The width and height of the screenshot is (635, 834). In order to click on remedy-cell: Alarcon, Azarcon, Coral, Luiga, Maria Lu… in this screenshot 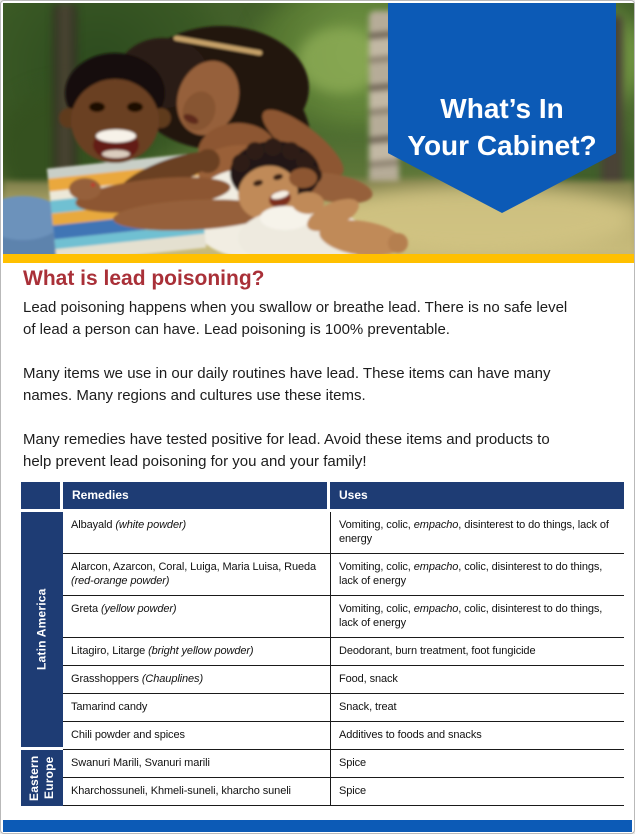, I will do `click(196, 575)`.